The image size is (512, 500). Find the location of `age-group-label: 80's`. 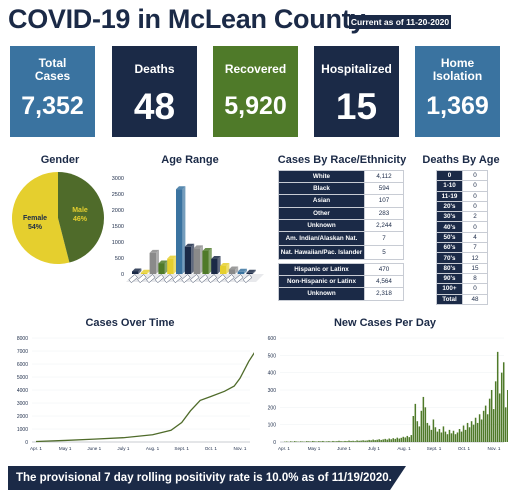

age-group-label: 80's is located at coordinates (449, 268).